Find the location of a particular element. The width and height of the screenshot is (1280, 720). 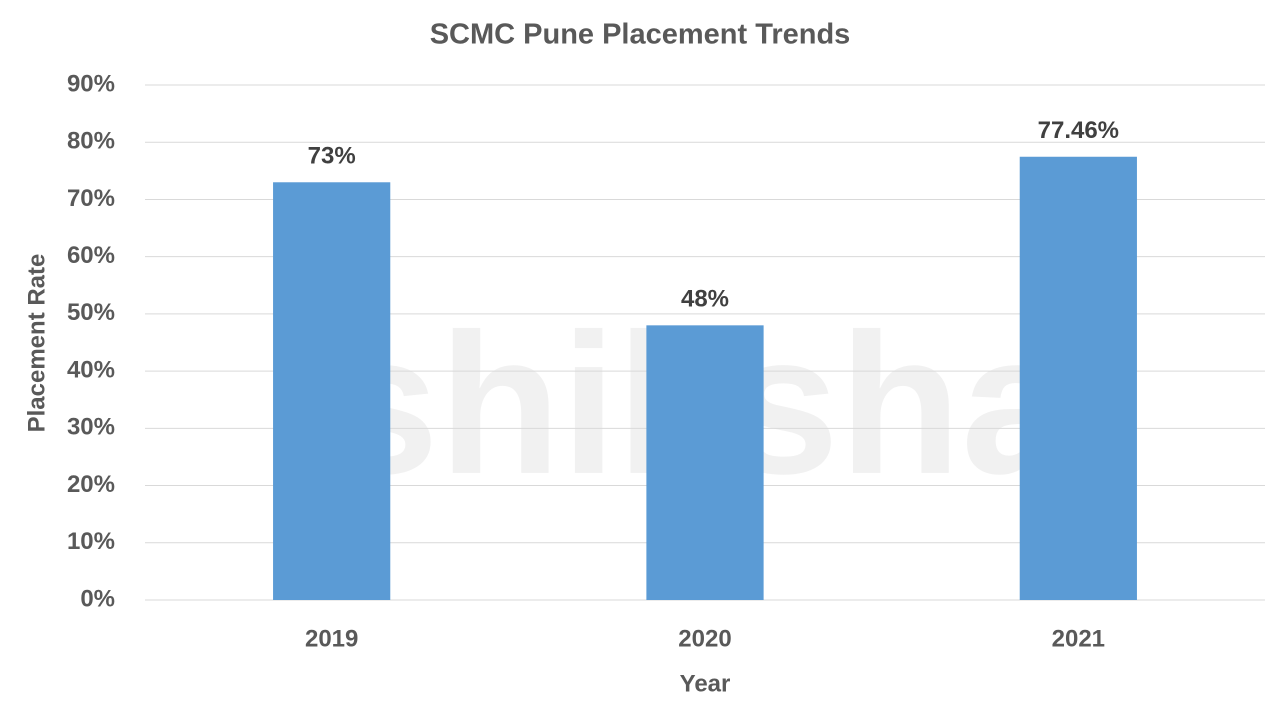

chart-title: SCMC Pune Placement Trends is located at coordinates (640, 35).